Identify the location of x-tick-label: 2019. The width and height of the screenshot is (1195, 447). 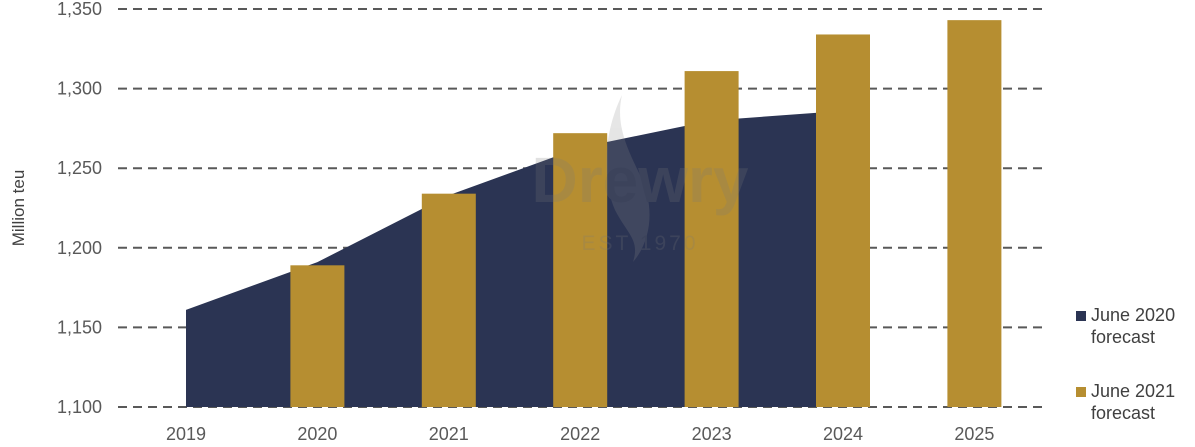
(186, 434).